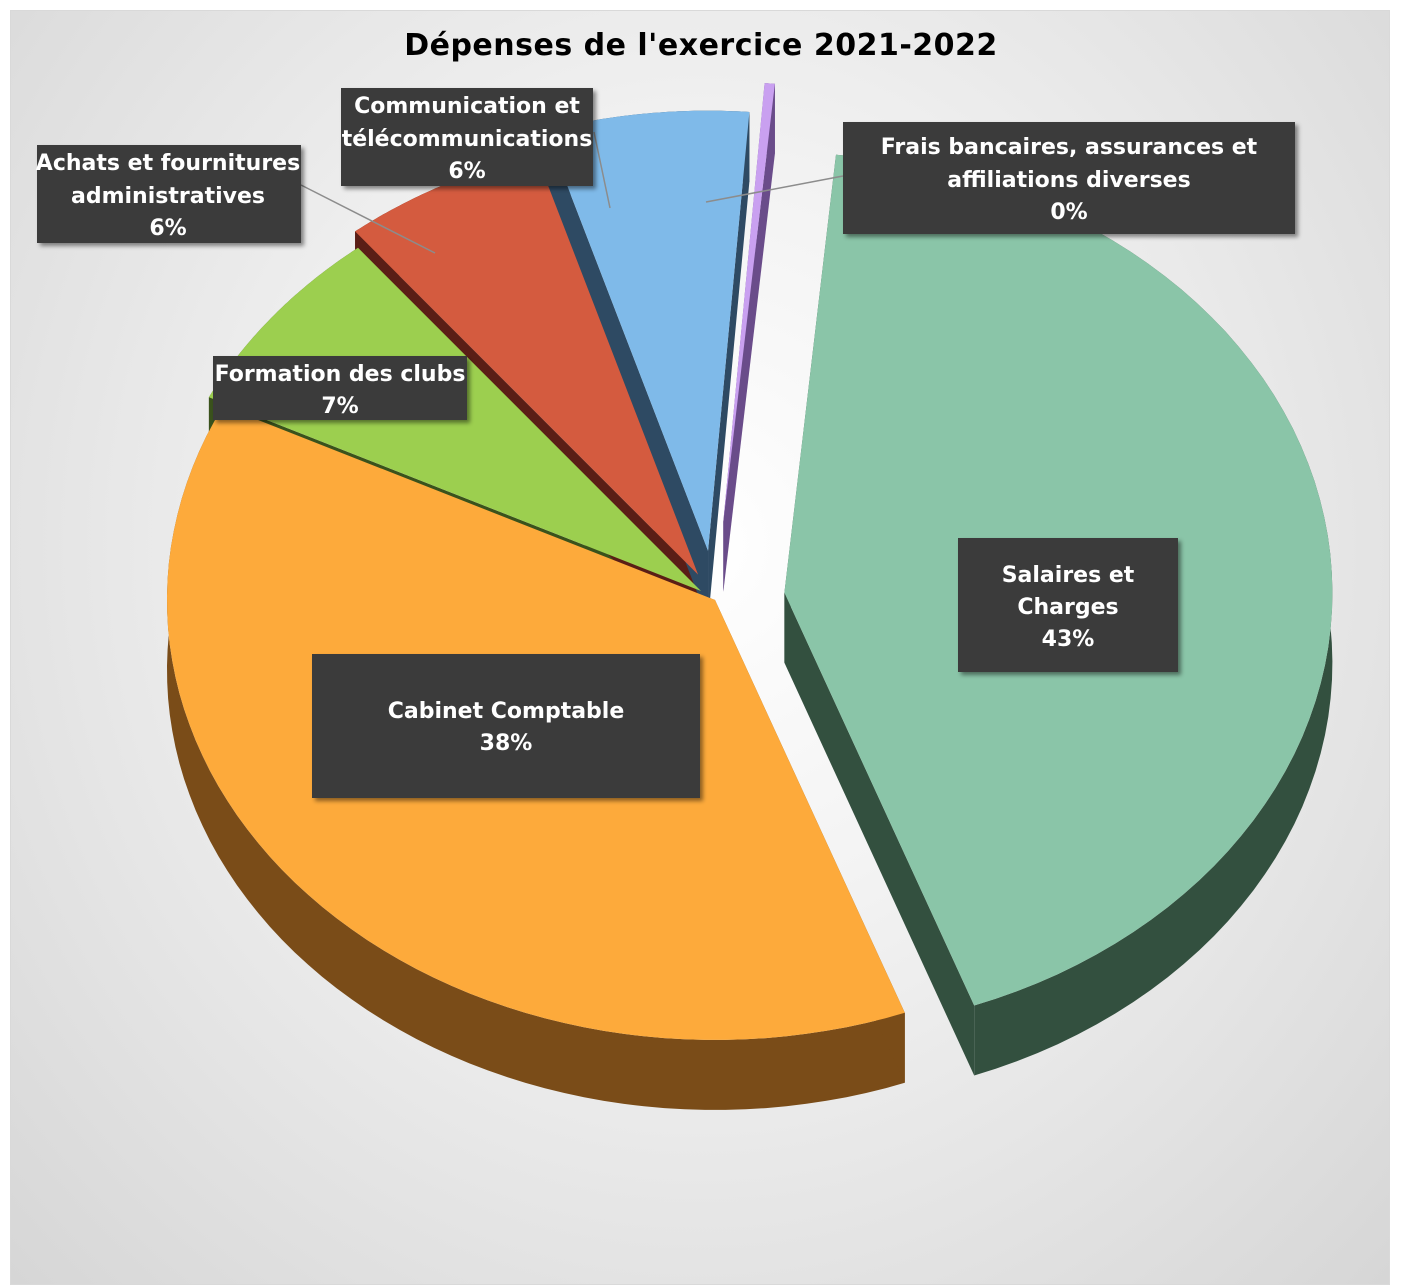  I want to click on data-label-category: administratives, so click(168, 196).